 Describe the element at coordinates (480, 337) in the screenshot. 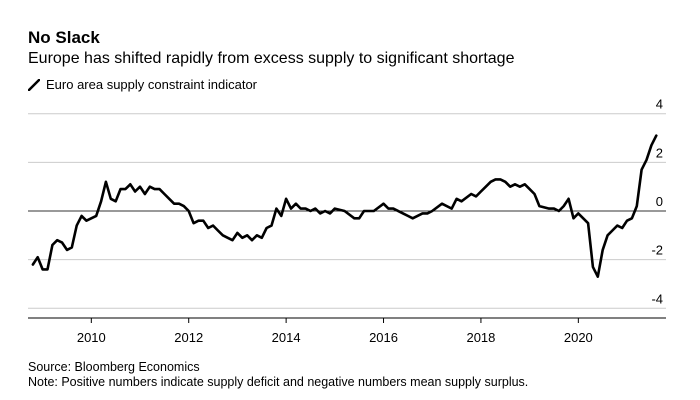

I see `x-tick-label: 2018` at that location.